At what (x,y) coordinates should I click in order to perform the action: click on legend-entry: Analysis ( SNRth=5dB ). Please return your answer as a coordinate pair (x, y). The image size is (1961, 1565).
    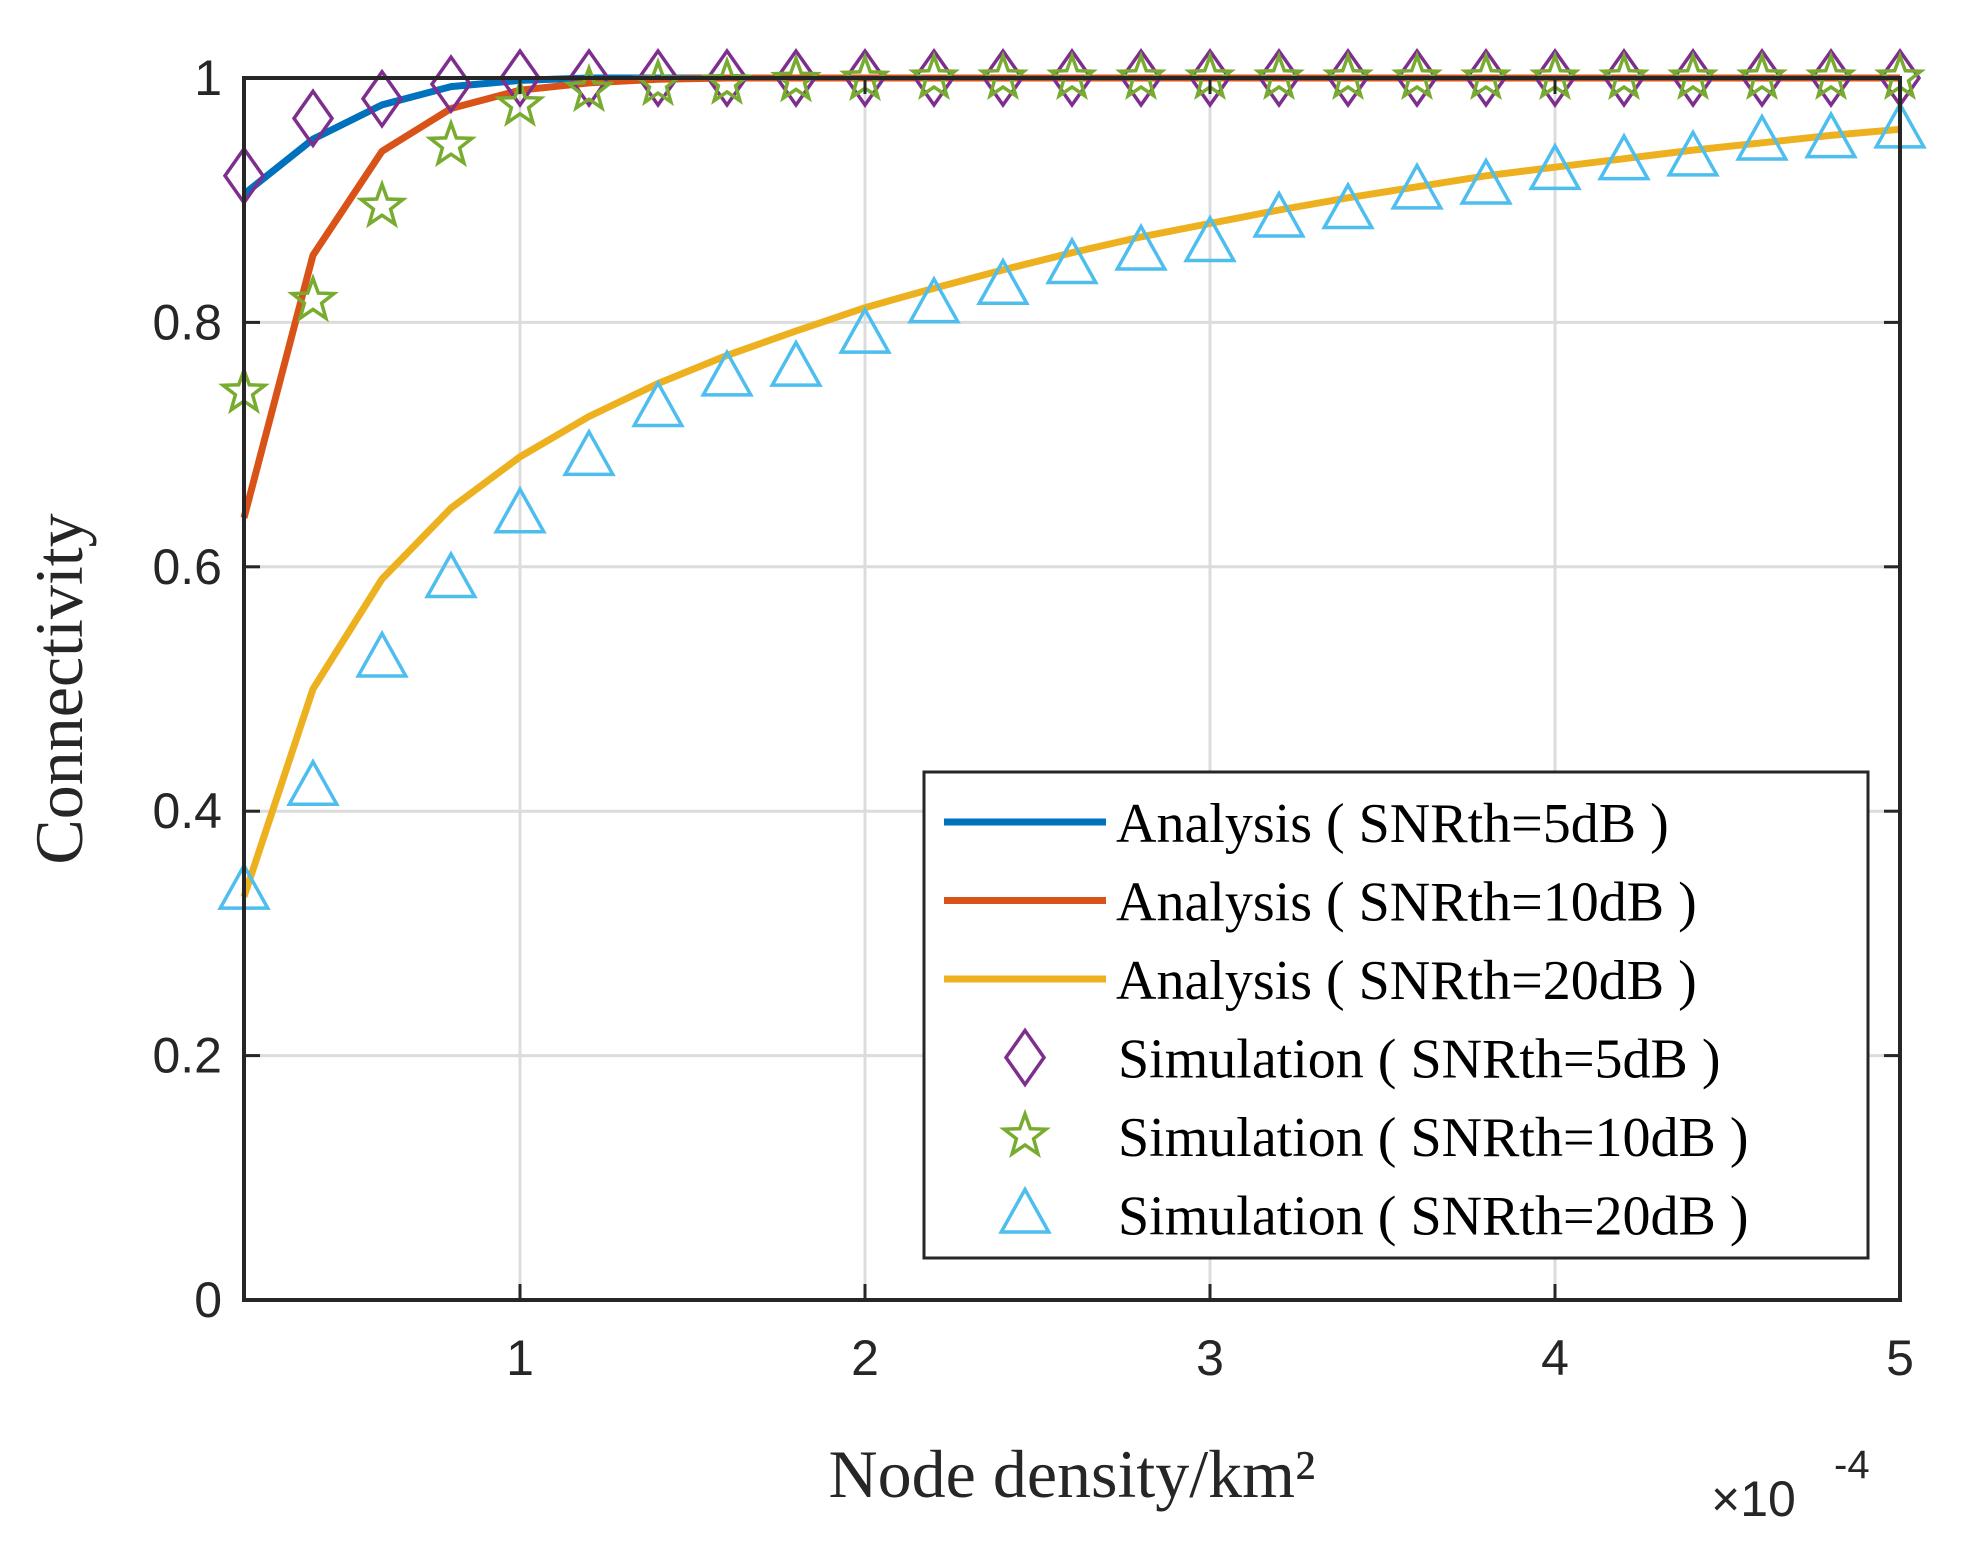
    Looking at the image, I should click on (1306, 824).